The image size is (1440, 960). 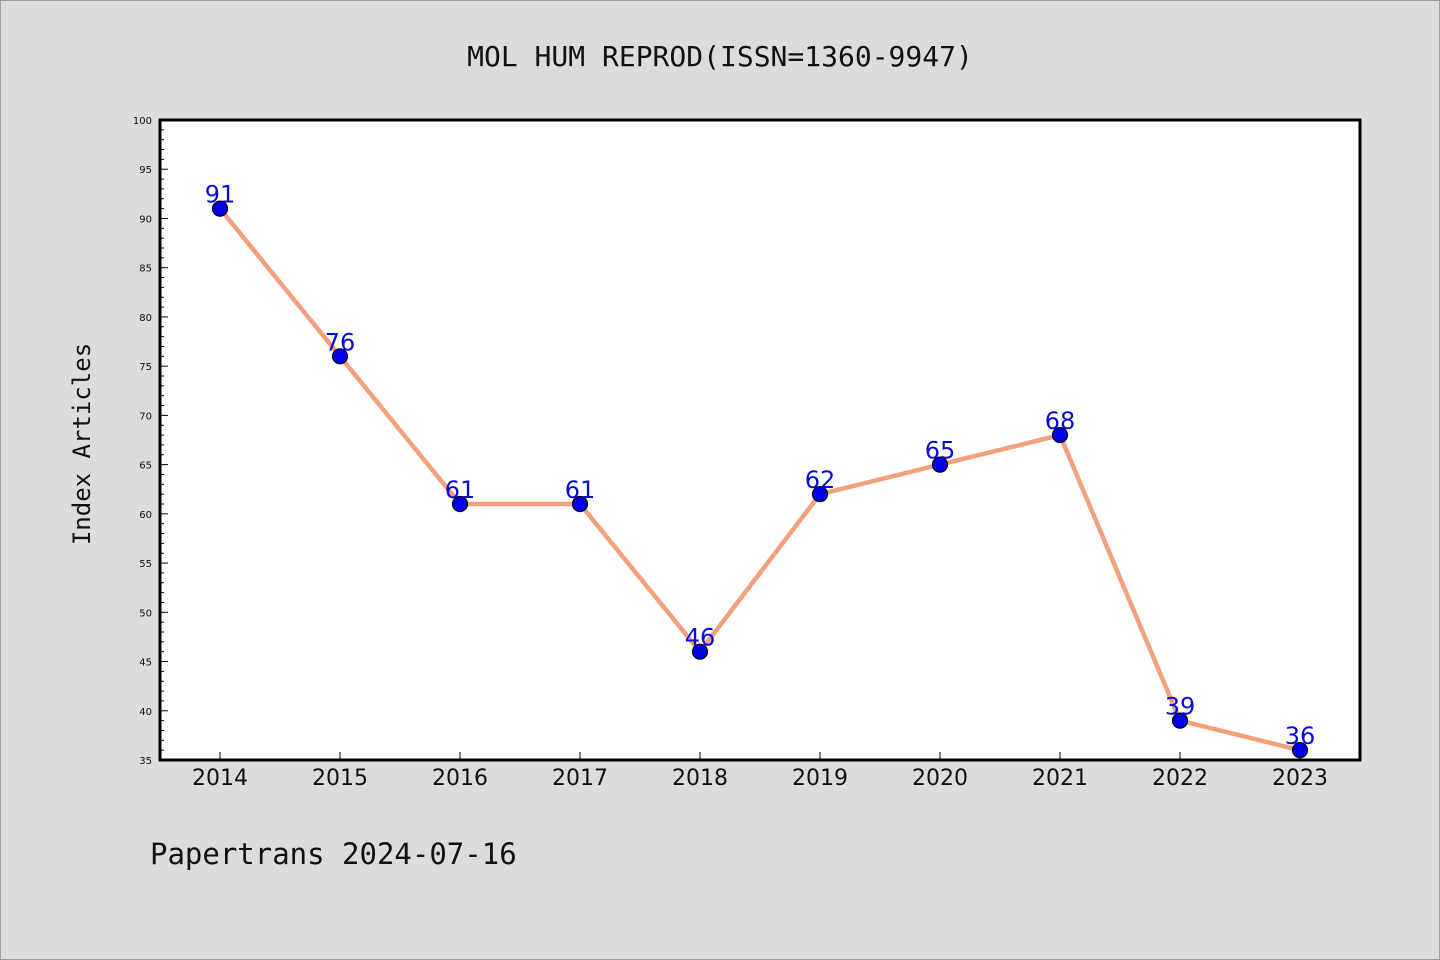 I want to click on y-tick-label: 85, so click(x=145, y=269).